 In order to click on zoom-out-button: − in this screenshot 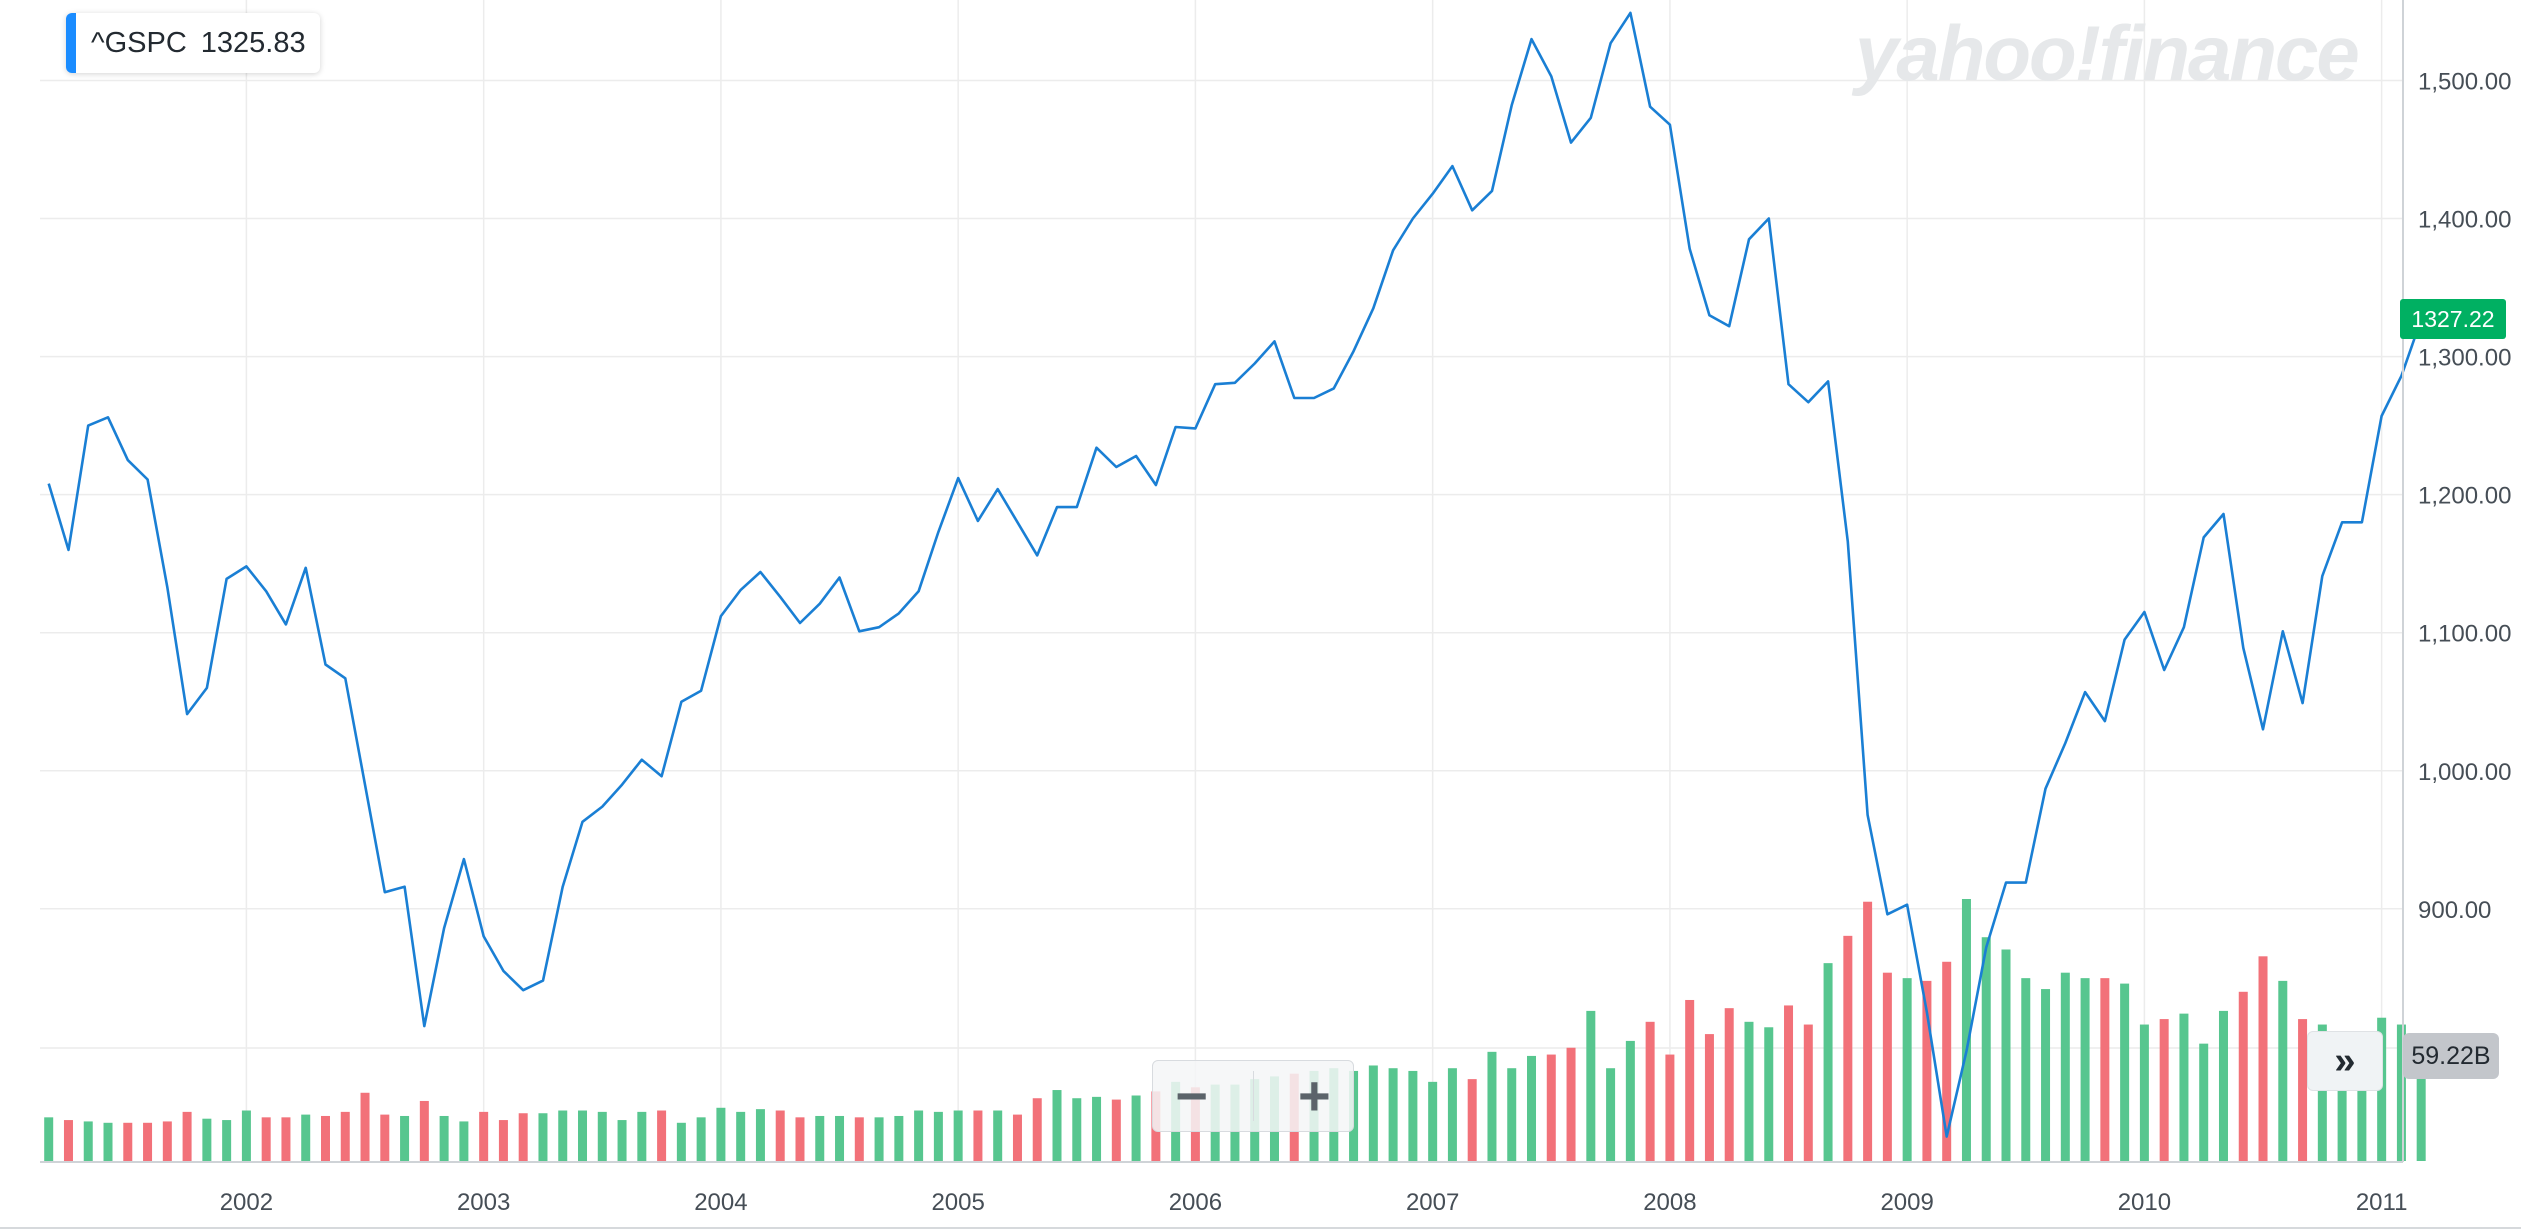, I will do `click(1191, 1095)`.